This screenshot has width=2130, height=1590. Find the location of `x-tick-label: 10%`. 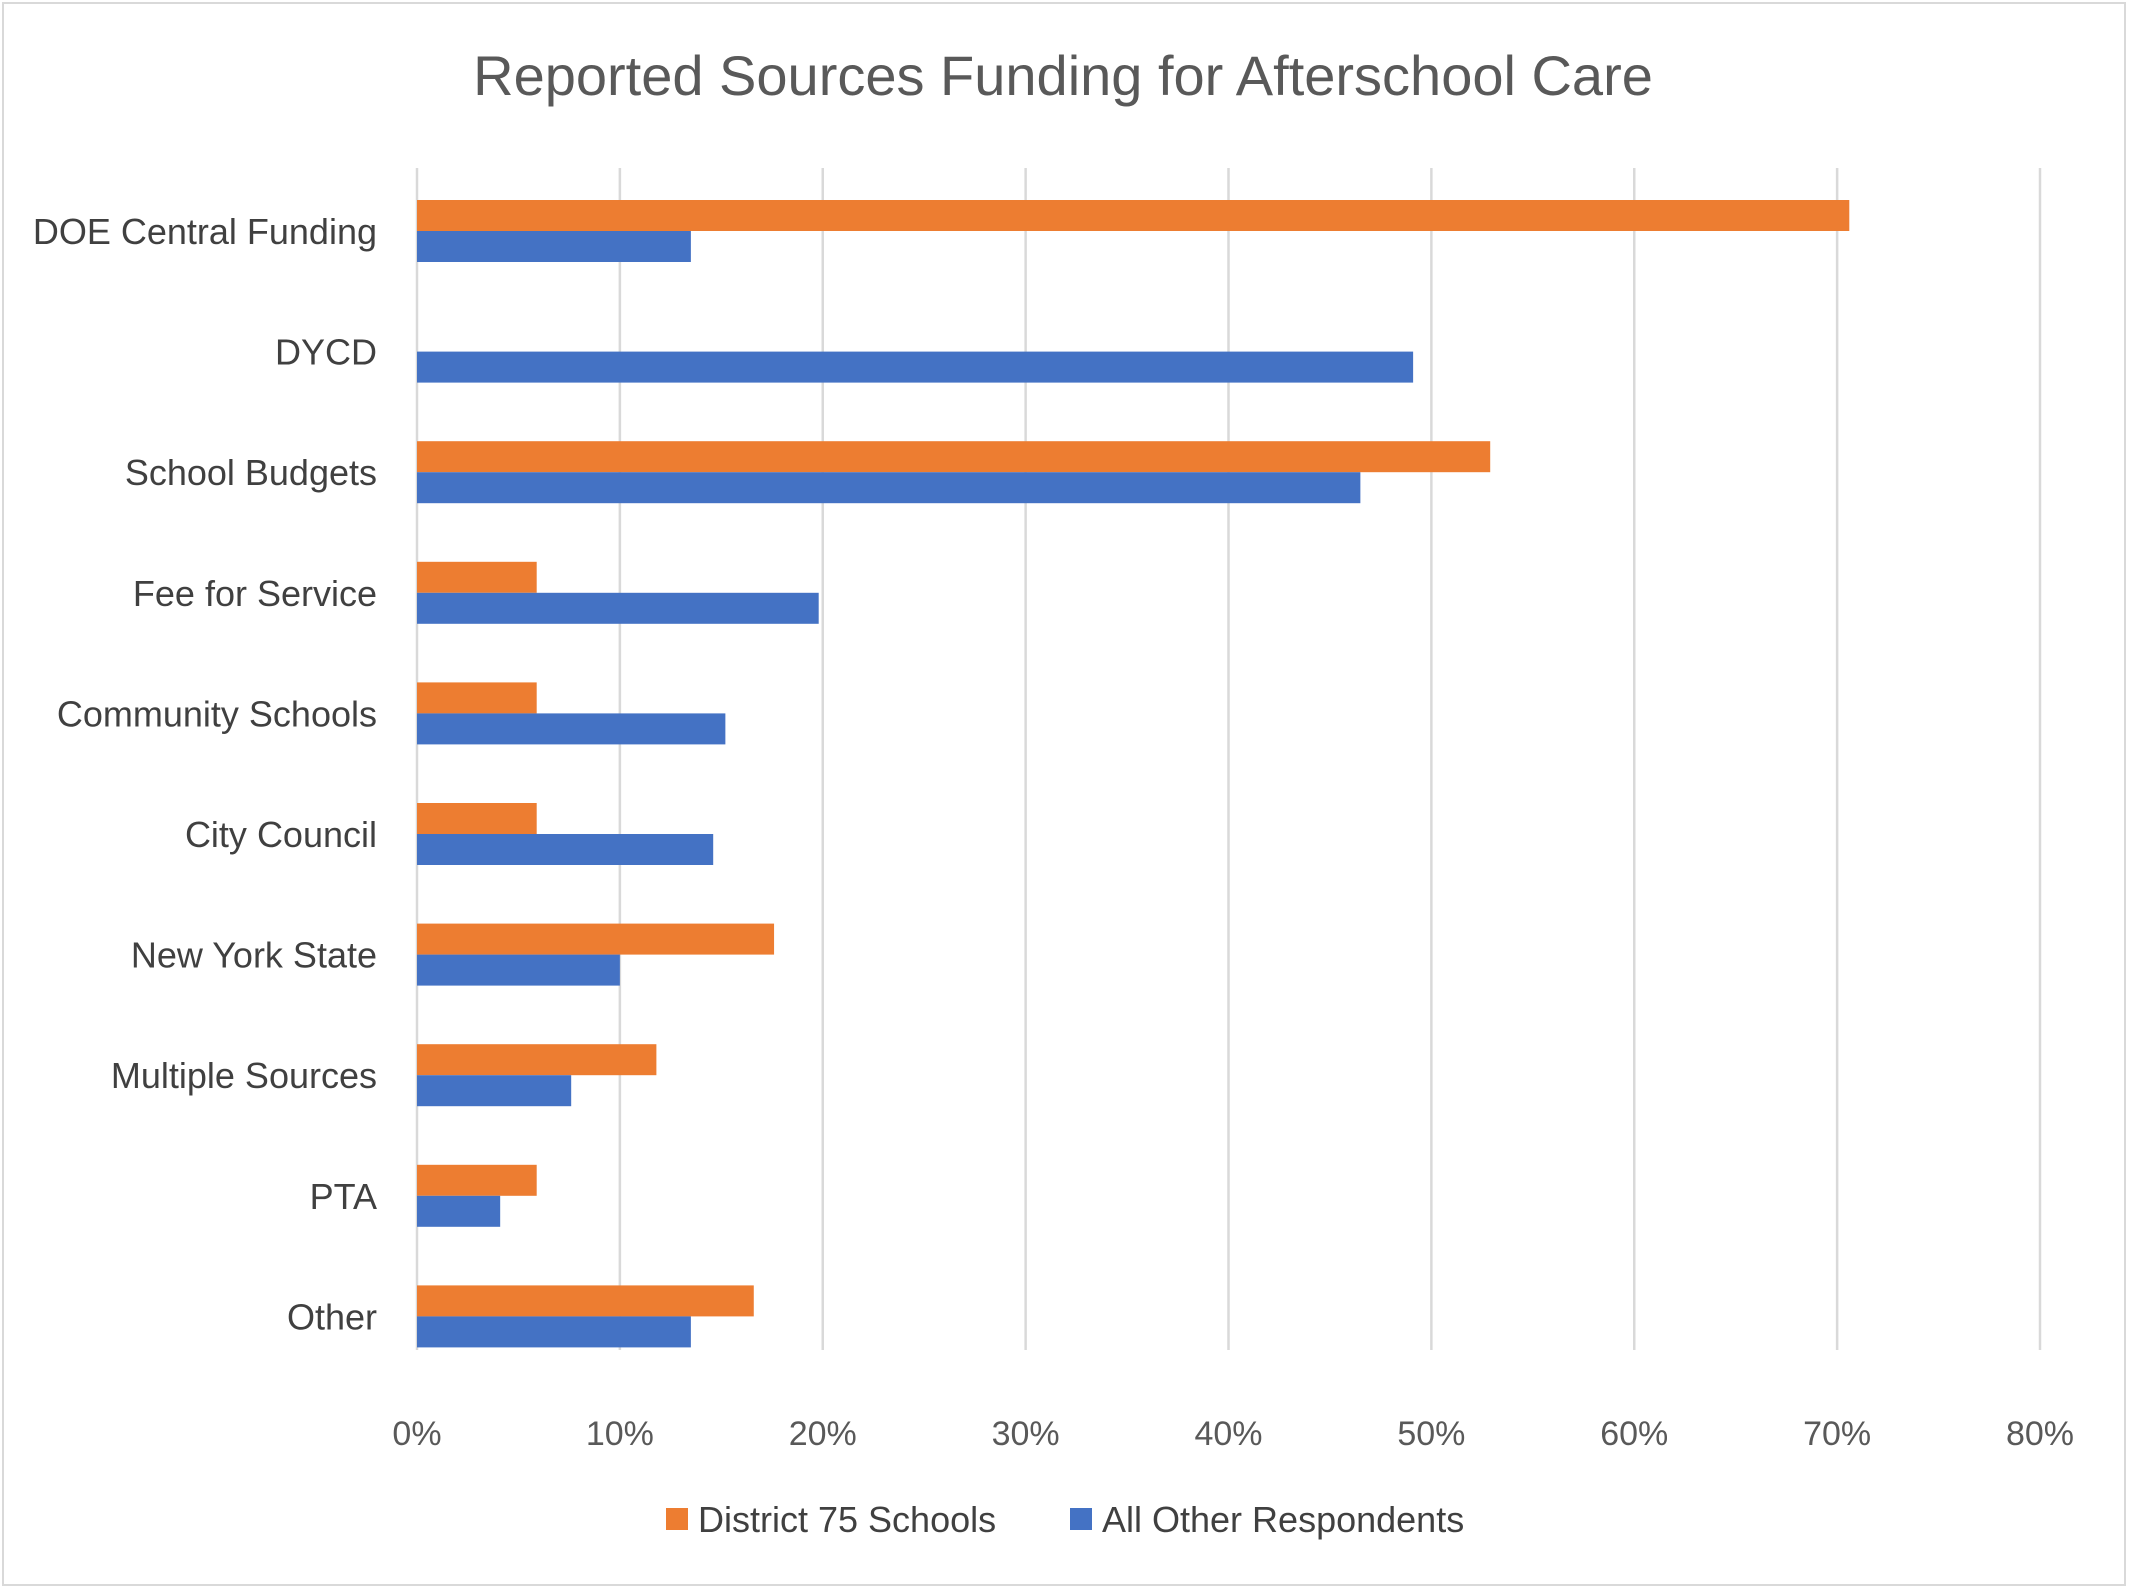

x-tick-label: 10% is located at coordinates (620, 1434).